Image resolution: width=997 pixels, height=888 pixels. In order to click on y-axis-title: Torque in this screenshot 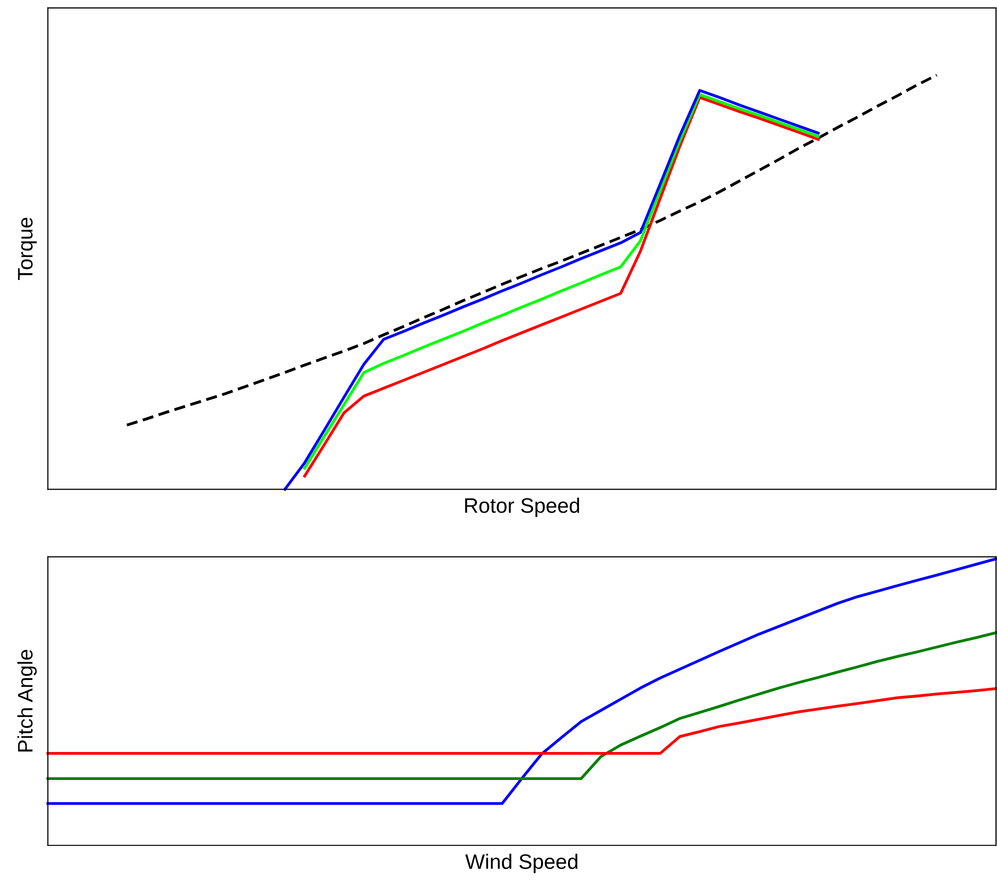, I will do `click(27, 249)`.